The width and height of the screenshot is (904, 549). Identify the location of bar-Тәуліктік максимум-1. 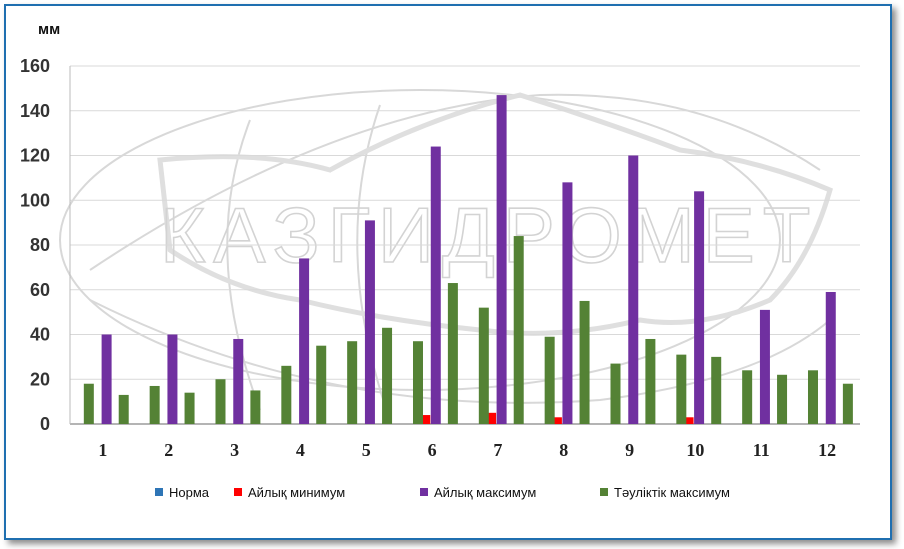
(89, 404).